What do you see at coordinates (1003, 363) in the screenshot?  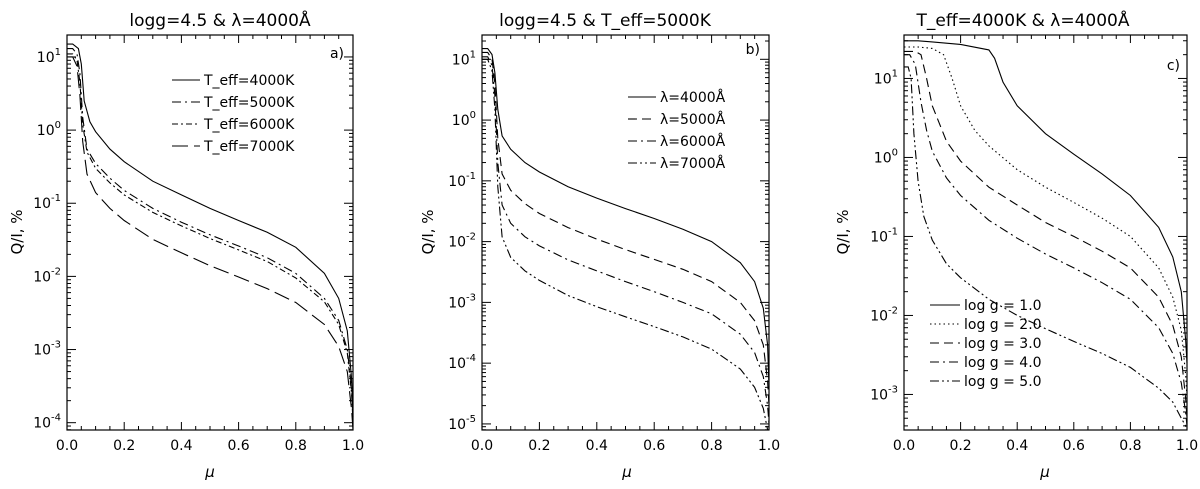 I see `panel-c-legend-label: log g = 4.0` at bounding box center [1003, 363].